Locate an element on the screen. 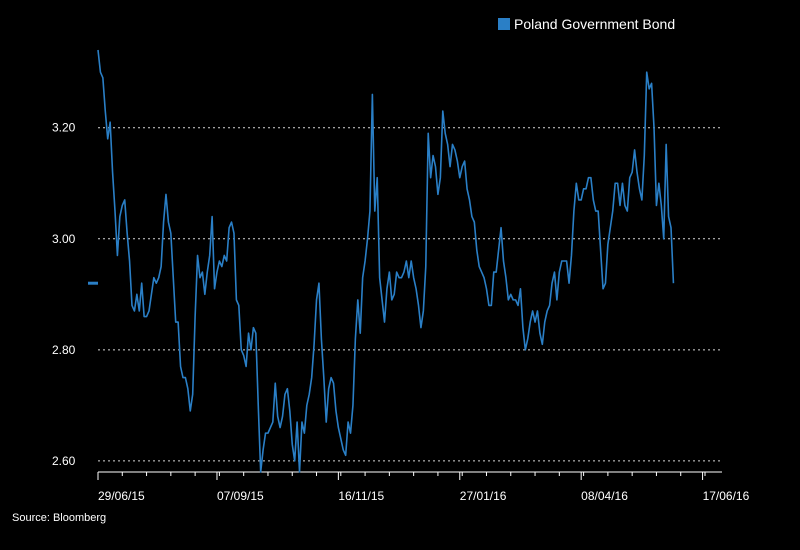 This screenshot has width=800, height=550. x-tick-label: 29/06/15 is located at coordinates (121, 496).